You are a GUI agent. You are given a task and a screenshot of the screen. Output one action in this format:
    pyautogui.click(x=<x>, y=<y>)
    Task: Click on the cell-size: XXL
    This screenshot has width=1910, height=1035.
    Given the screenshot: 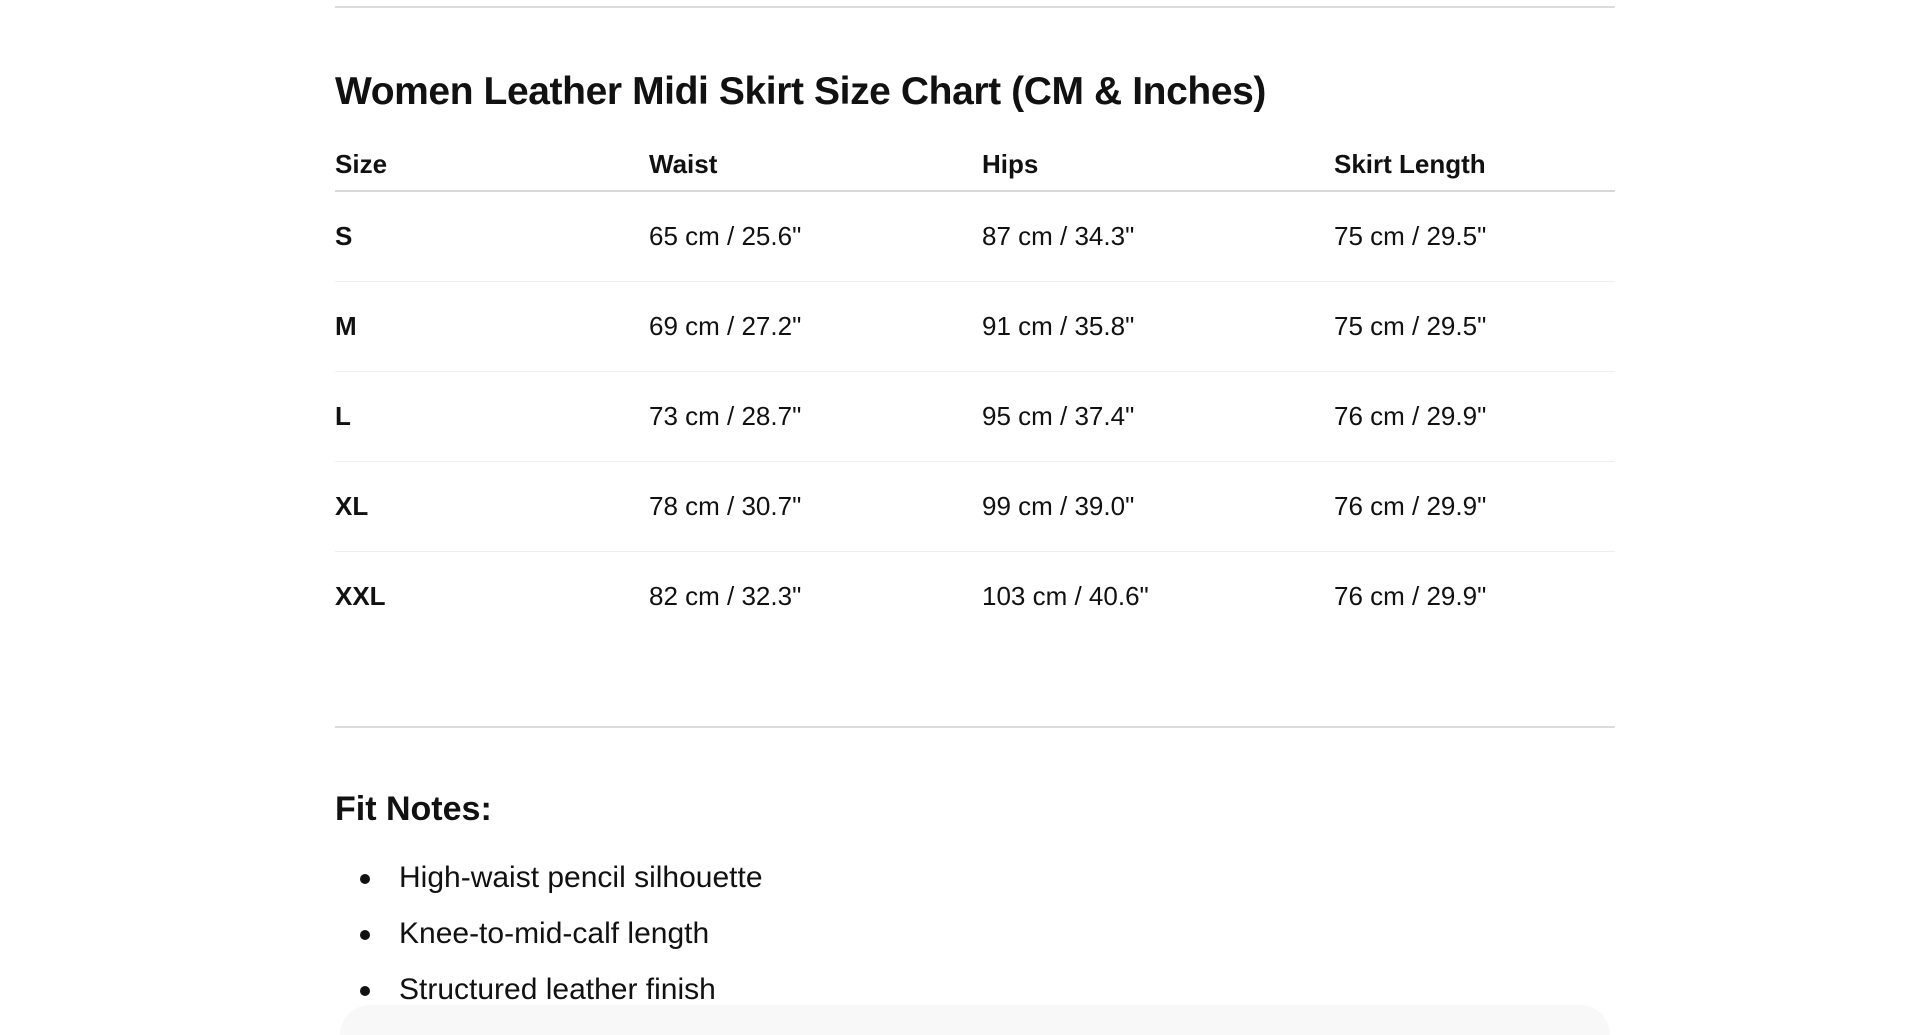 What is the action you would take?
    pyautogui.click(x=360, y=596)
    